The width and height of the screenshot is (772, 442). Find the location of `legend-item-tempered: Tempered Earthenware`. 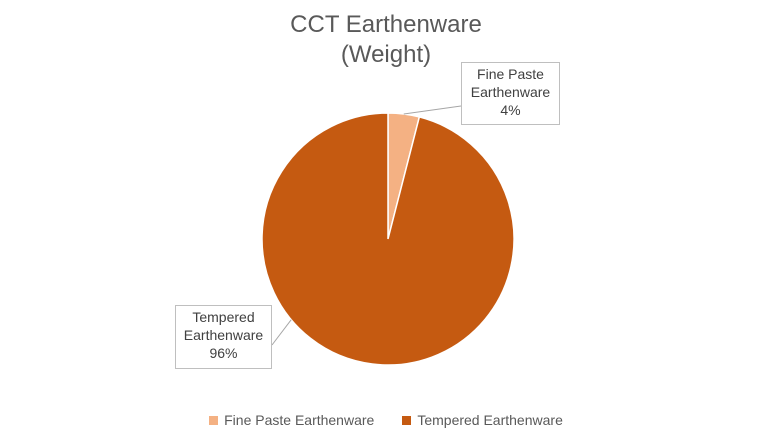

legend-item-tempered: Tempered Earthenware is located at coordinates (482, 420).